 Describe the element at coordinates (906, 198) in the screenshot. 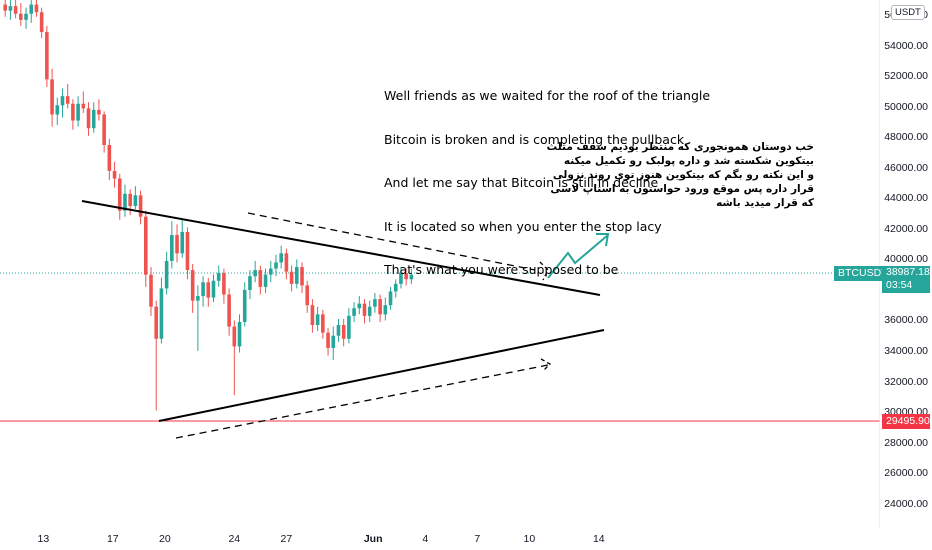

I see `price-tick-label: 44000.00` at that location.